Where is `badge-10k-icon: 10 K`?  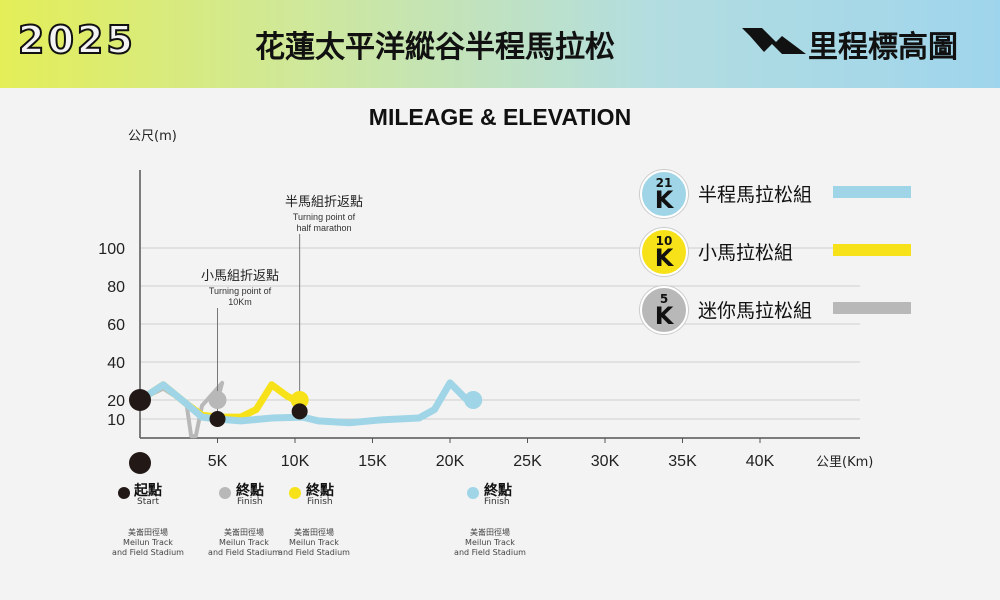
badge-10k-icon: 10 K is located at coordinates (664, 252).